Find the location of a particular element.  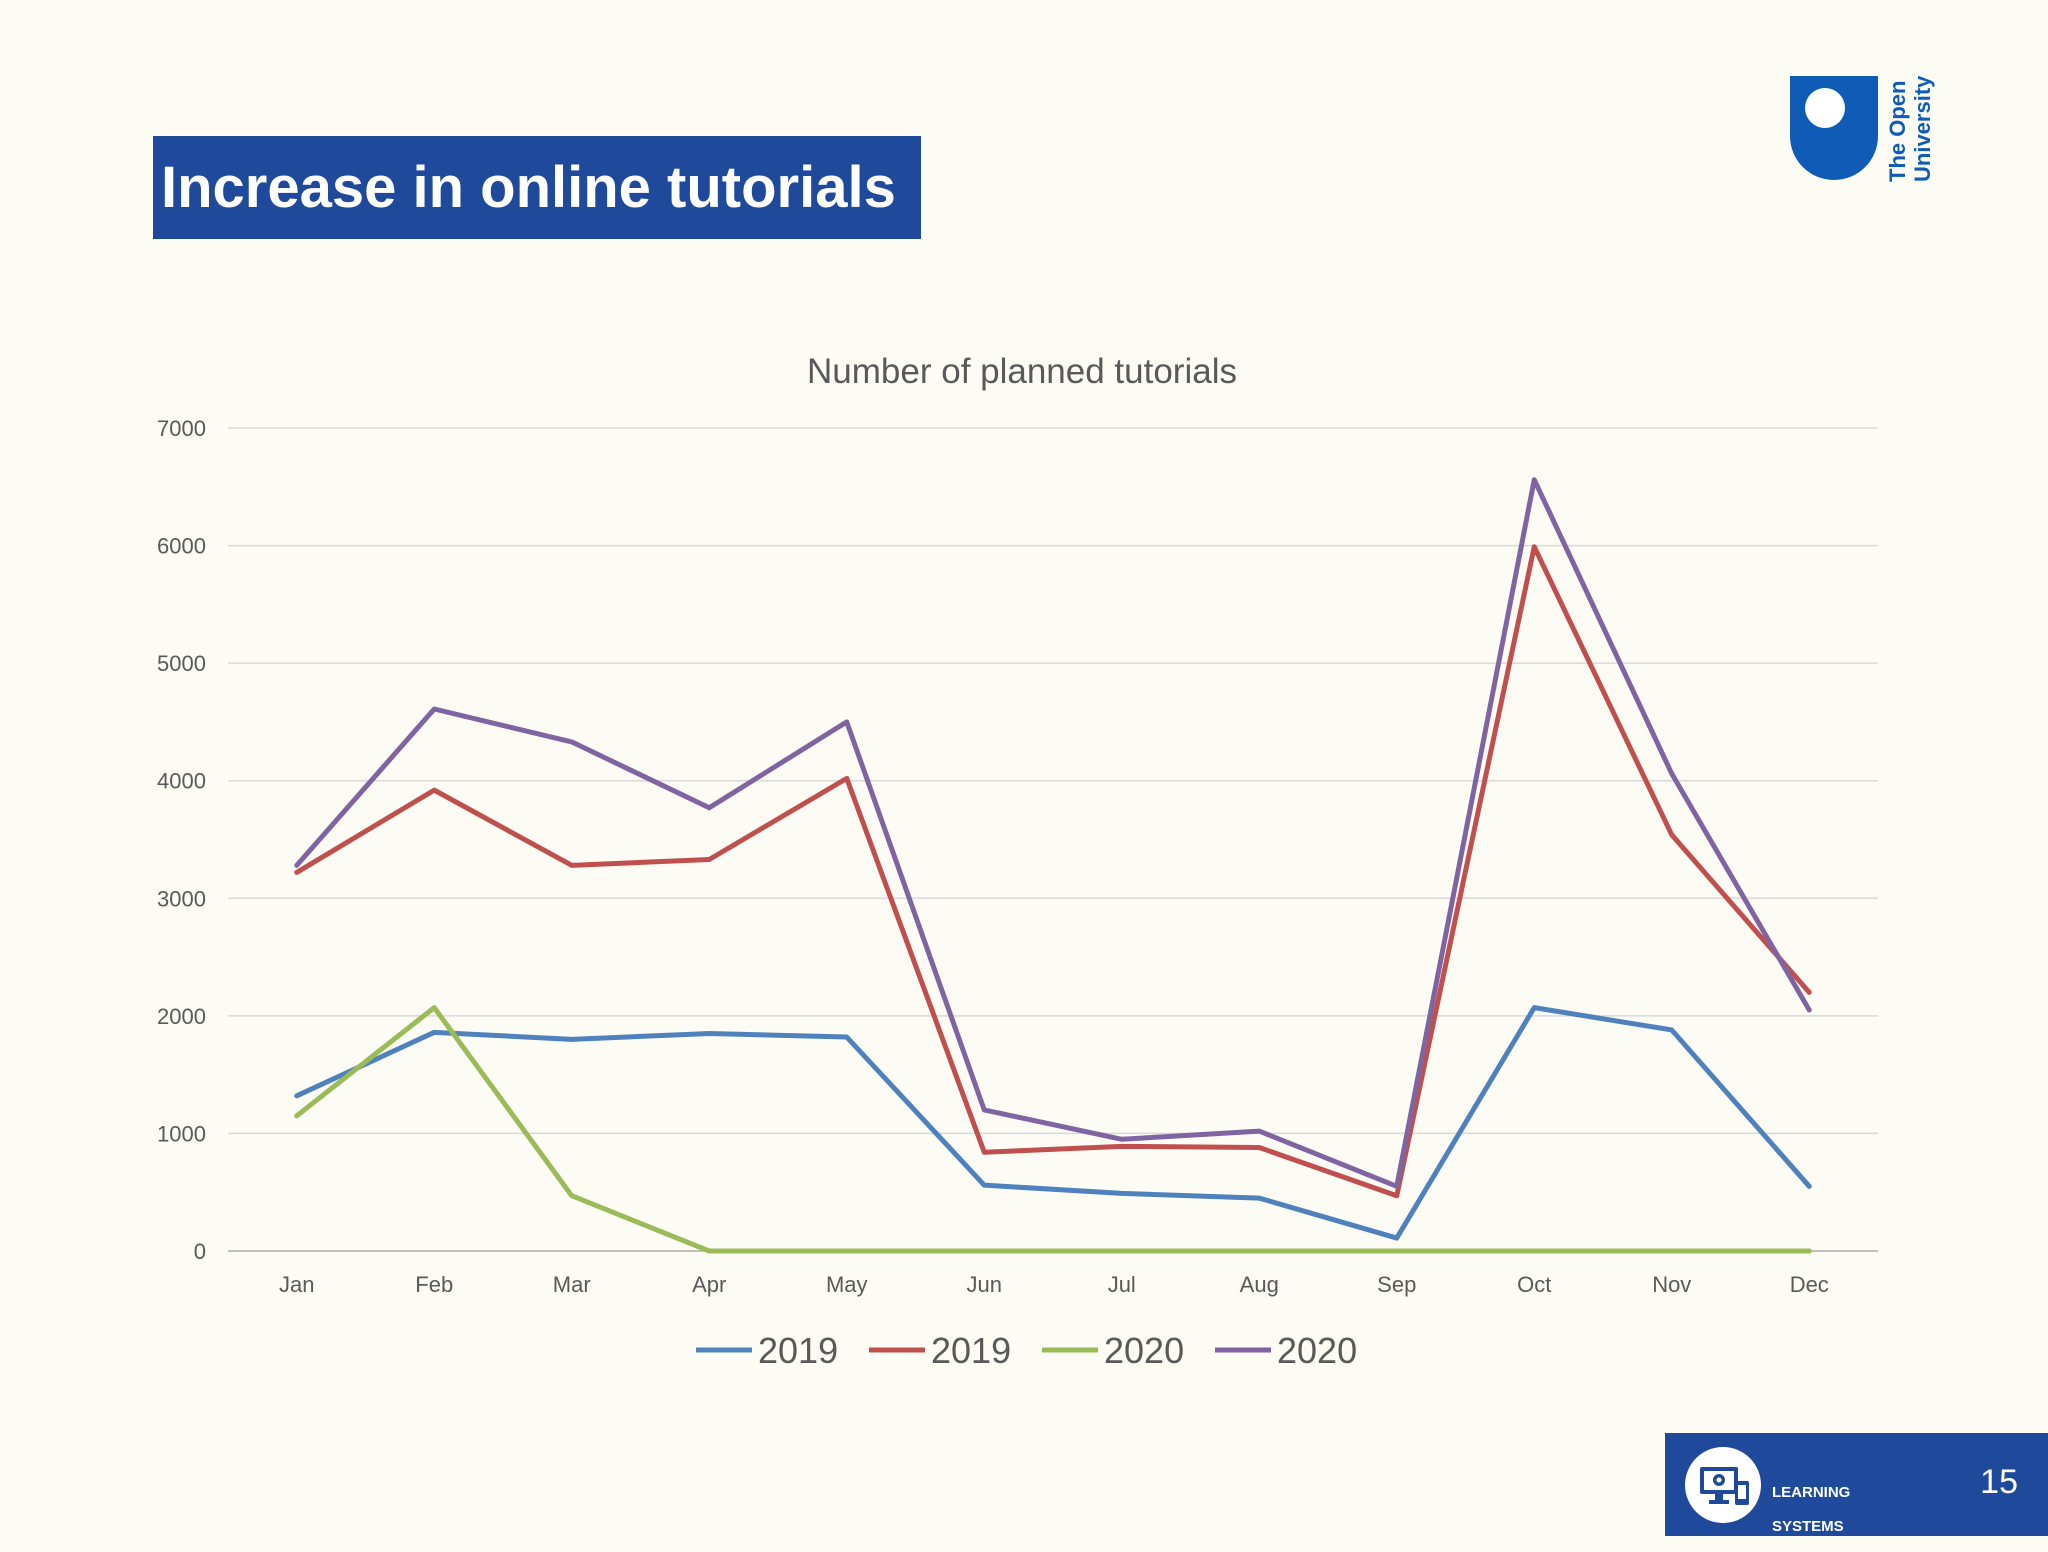

x-tick-label: Jul is located at coordinates (1122, 1284).